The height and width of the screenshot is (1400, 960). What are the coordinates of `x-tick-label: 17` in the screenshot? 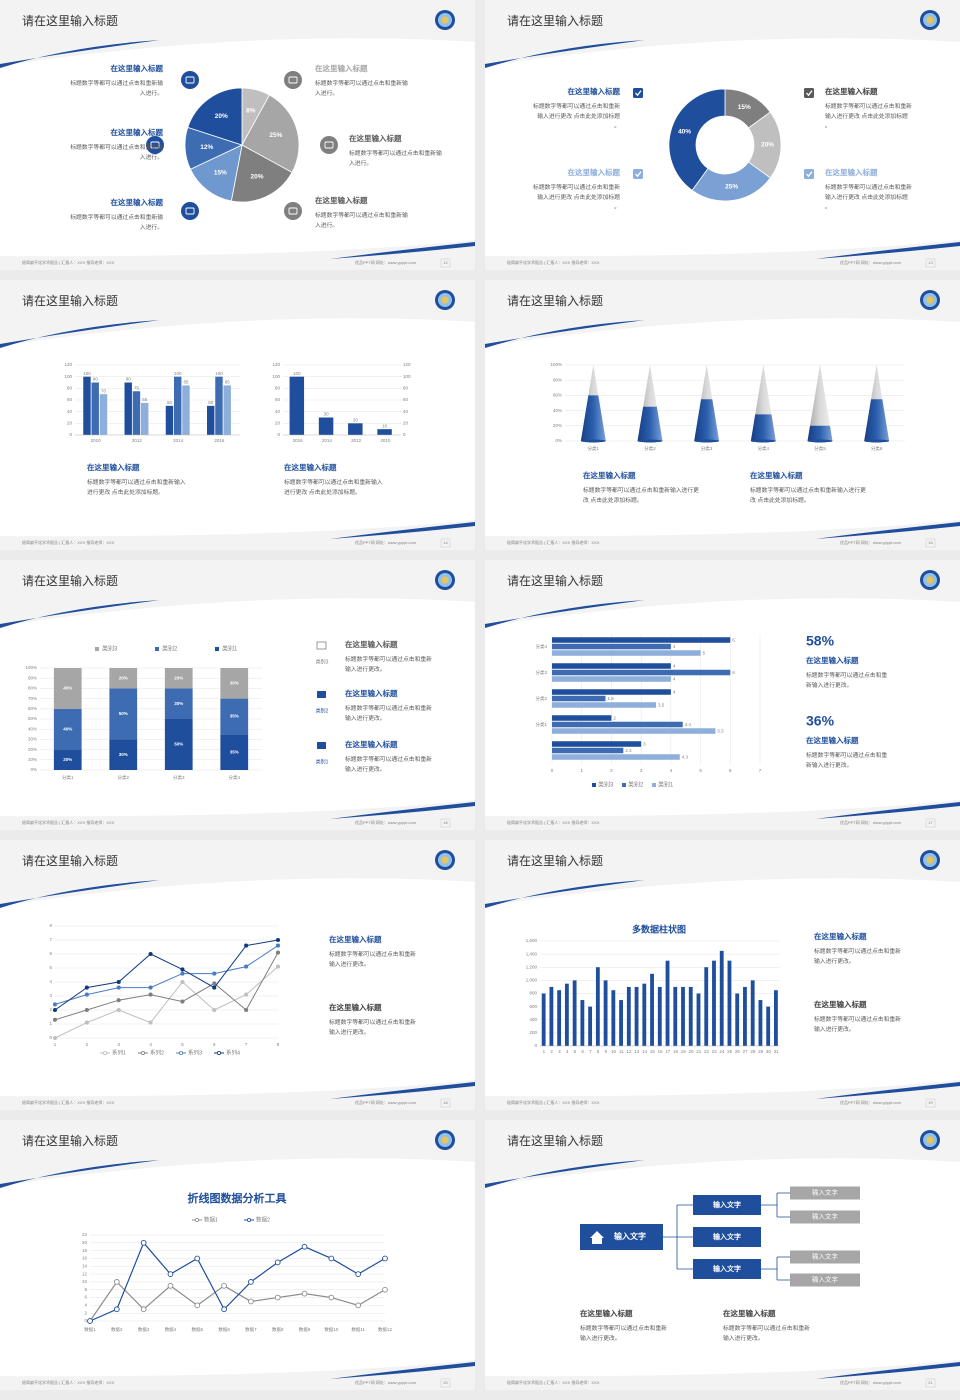 It's located at (668, 1051).